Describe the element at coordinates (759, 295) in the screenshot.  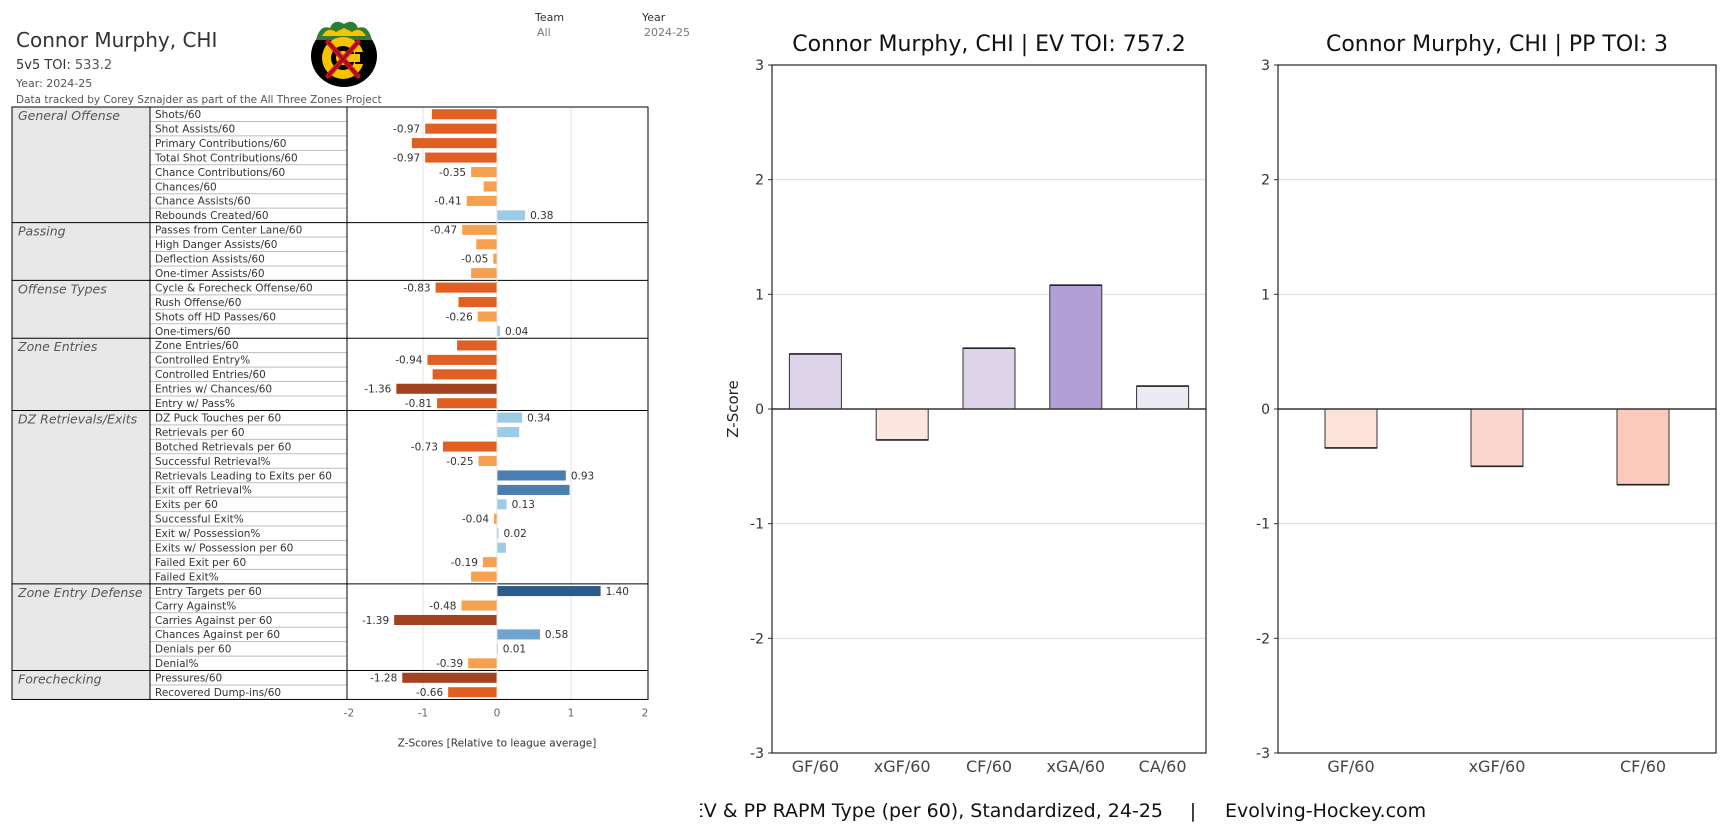
I see `y-tick-label: 1` at that location.